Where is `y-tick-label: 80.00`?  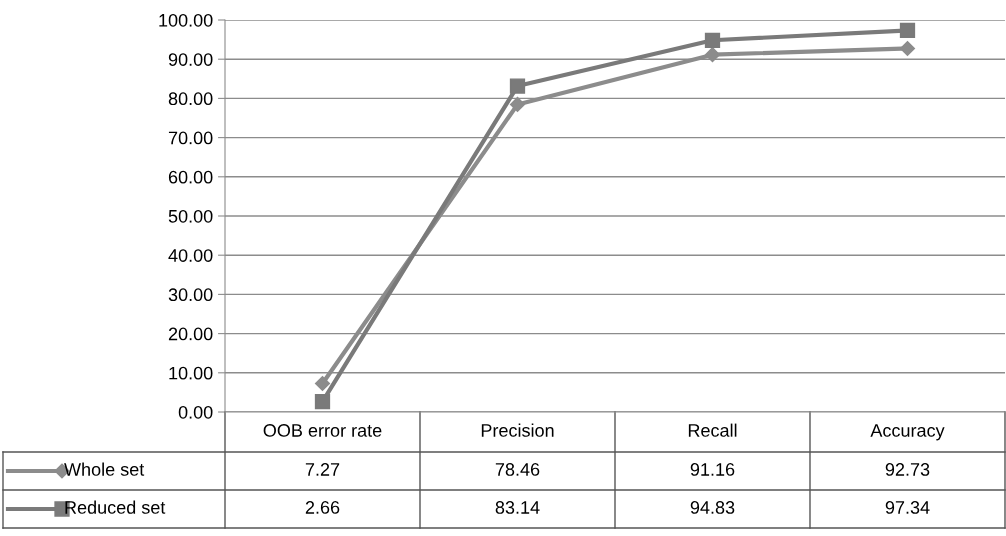
y-tick-label: 80.00 is located at coordinates (190, 99).